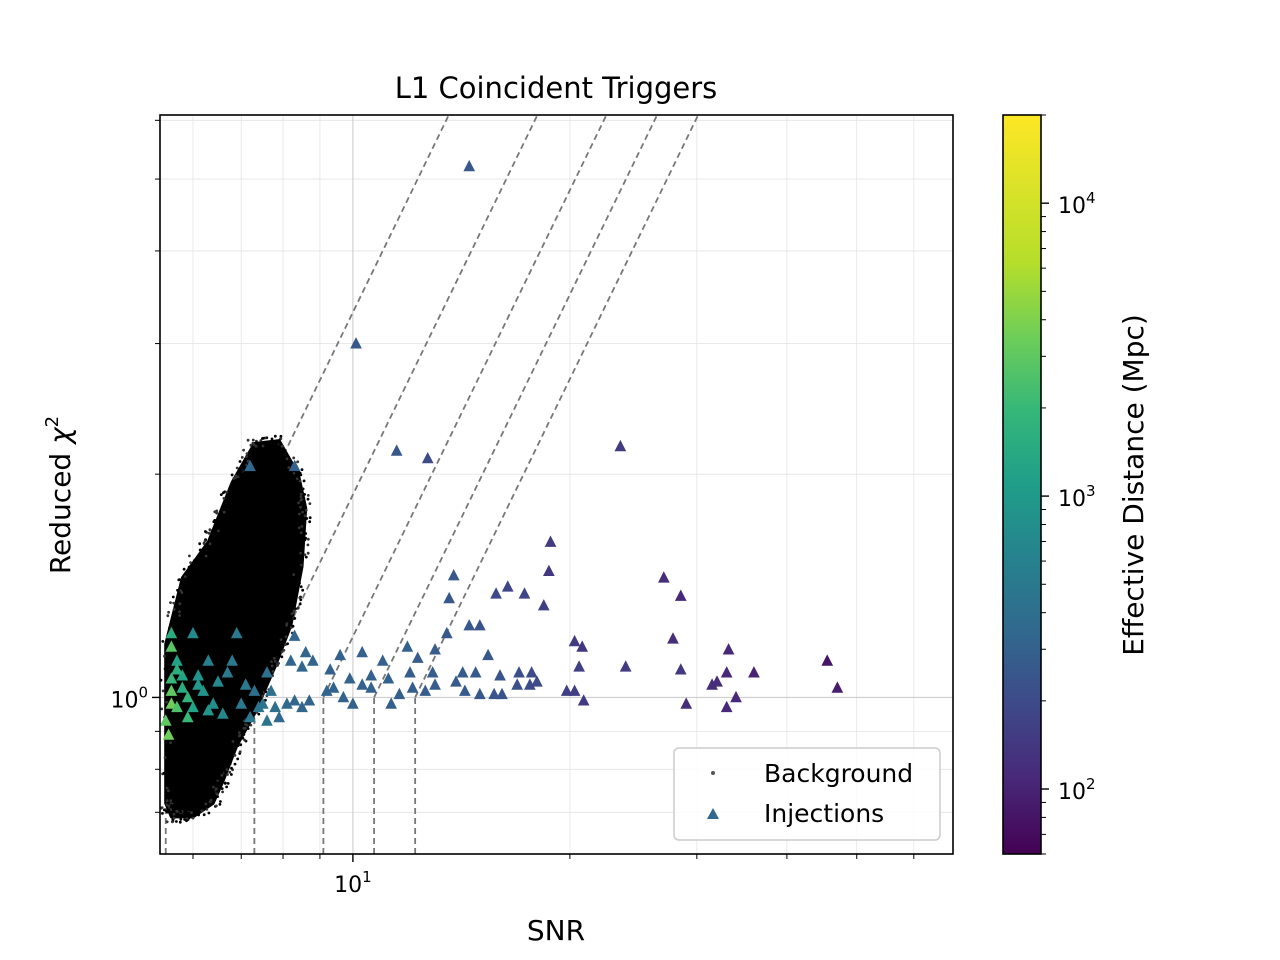 This screenshot has width=1280, height=960. Describe the element at coordinates (556, 88) in the screenshot. I see `chart-title: L1 Coincident Triggers` at that location.